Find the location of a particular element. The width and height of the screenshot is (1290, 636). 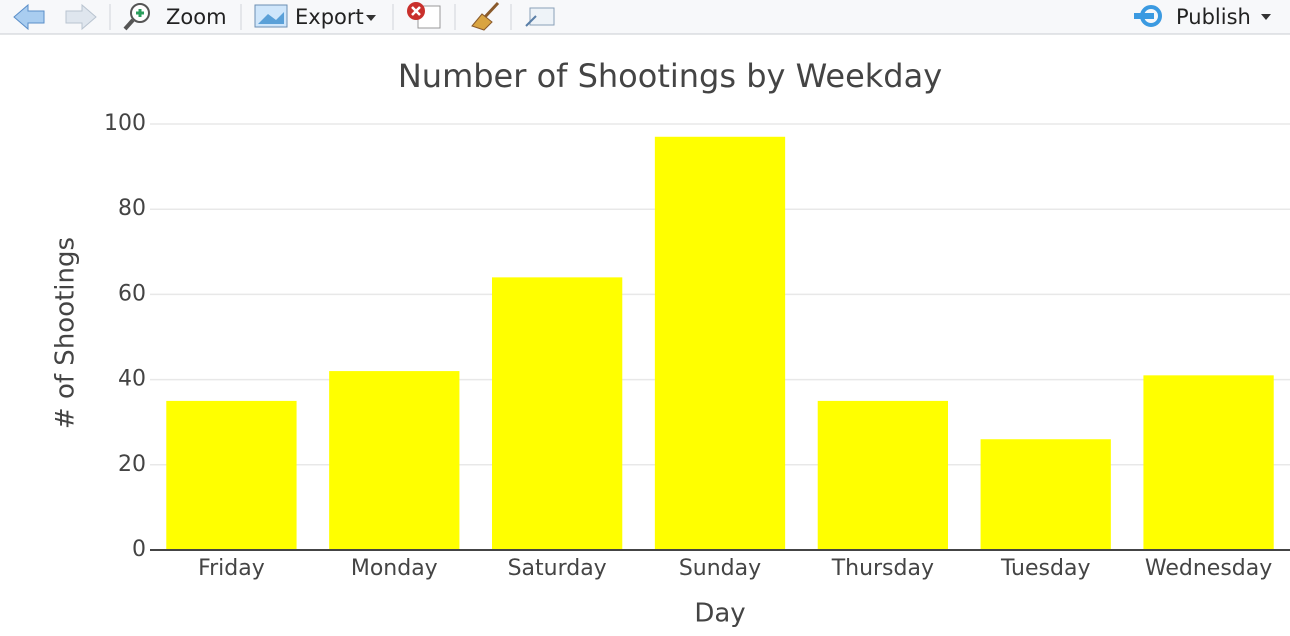

x-axis-title: Day is located at coordinates (719, 614).